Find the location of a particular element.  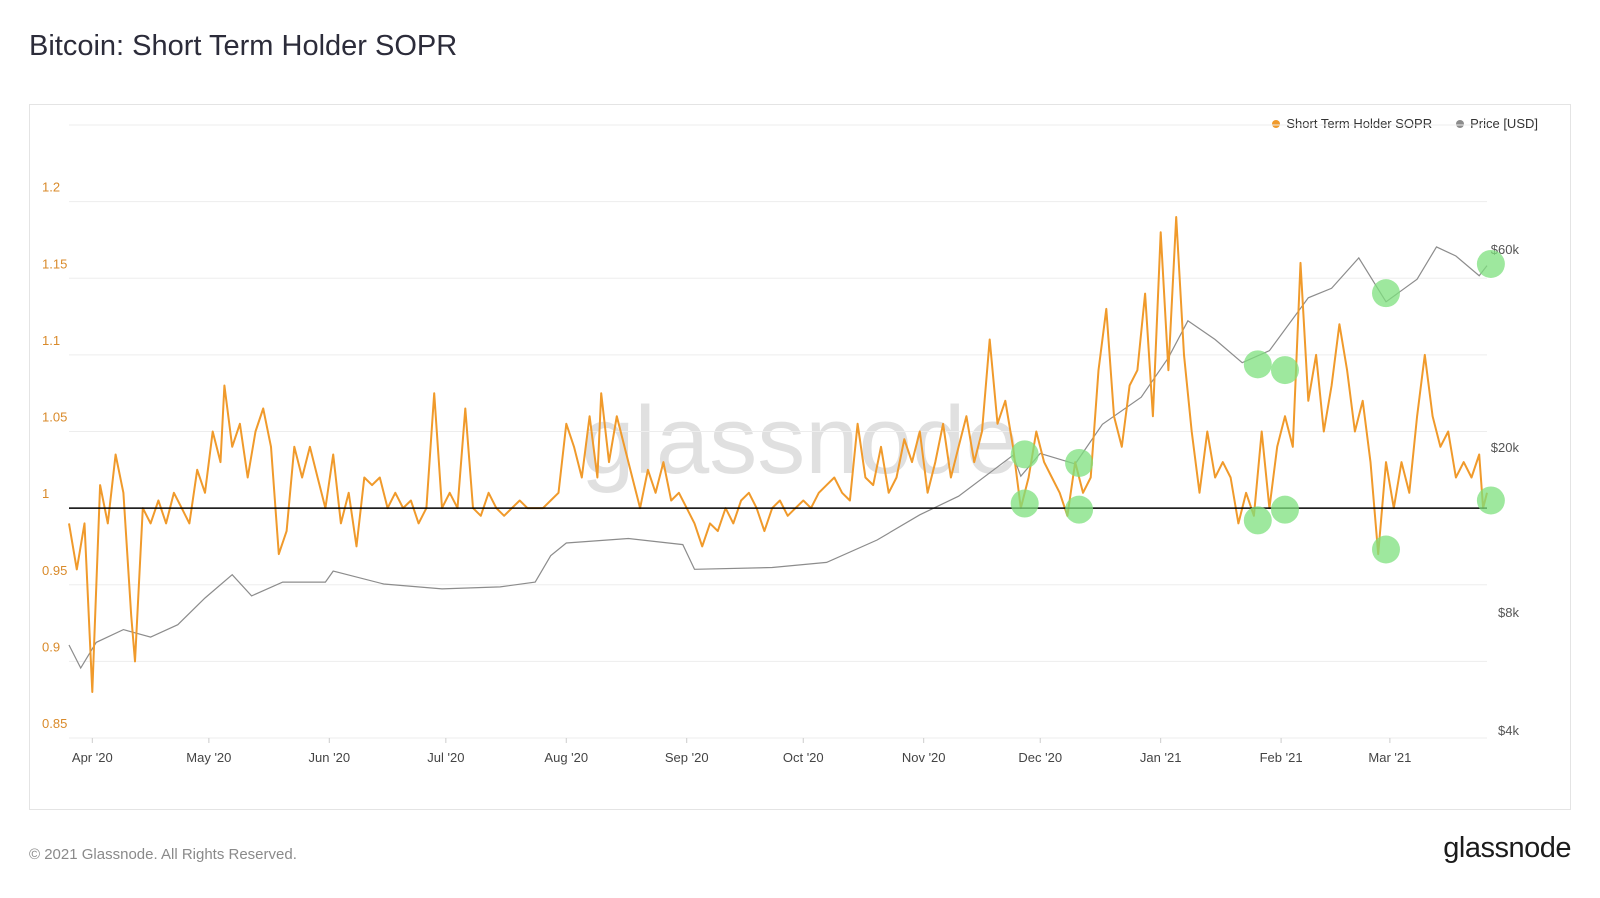

y-left-tick-label: 1.05 is located at coordinates (54, 417).